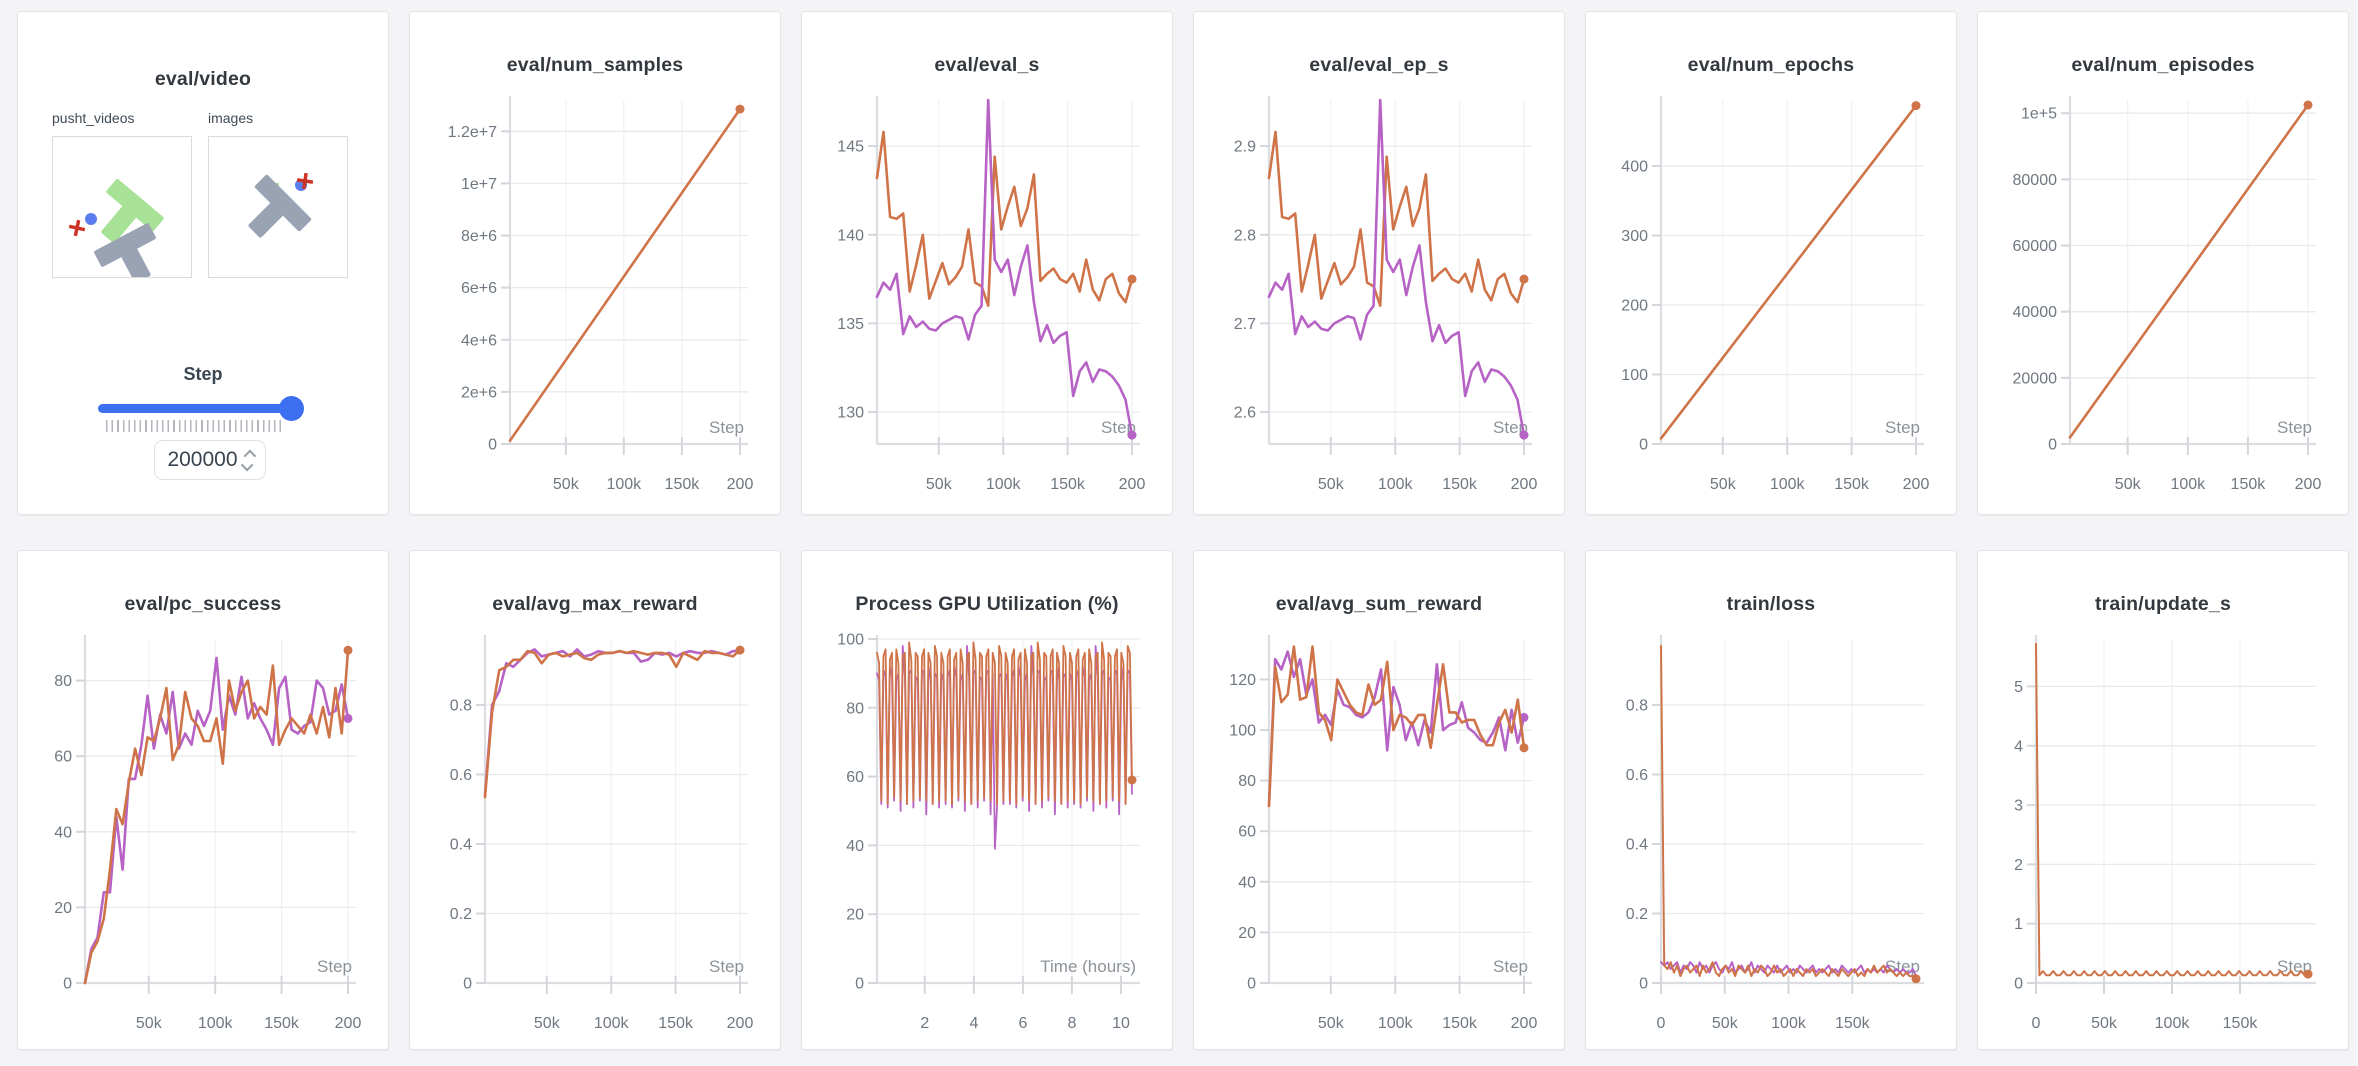 The image size is (2358, 1066). I want to click on svg-text: 40000, so click(2035, 312).